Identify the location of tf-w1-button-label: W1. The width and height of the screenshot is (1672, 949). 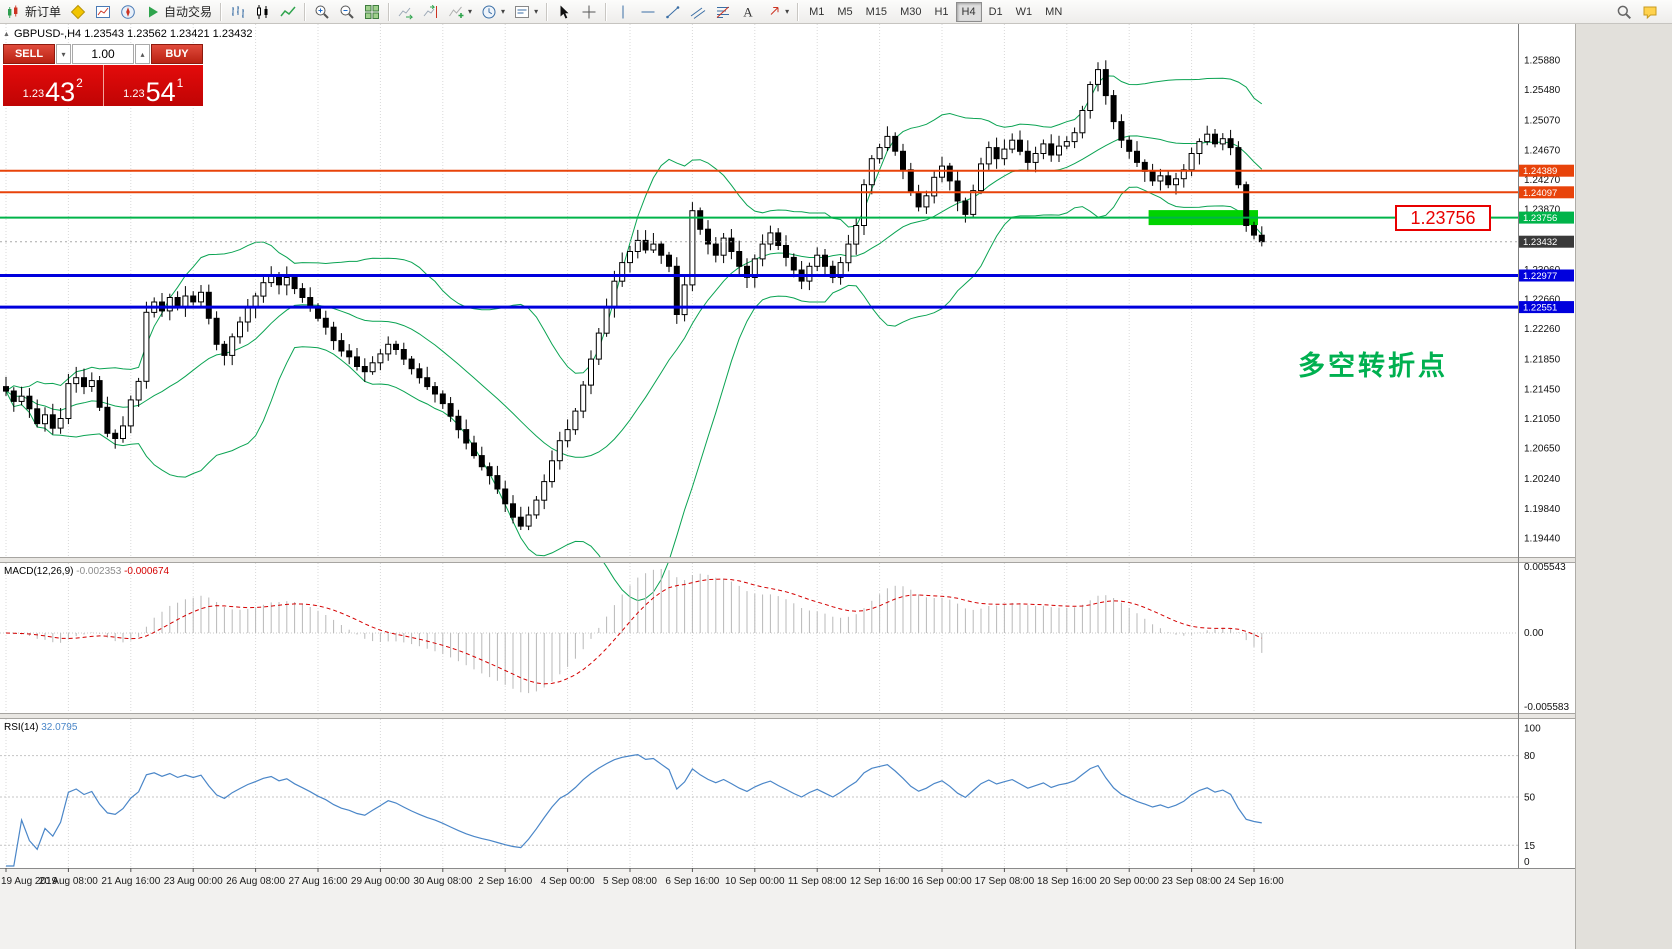
(1024, 11).